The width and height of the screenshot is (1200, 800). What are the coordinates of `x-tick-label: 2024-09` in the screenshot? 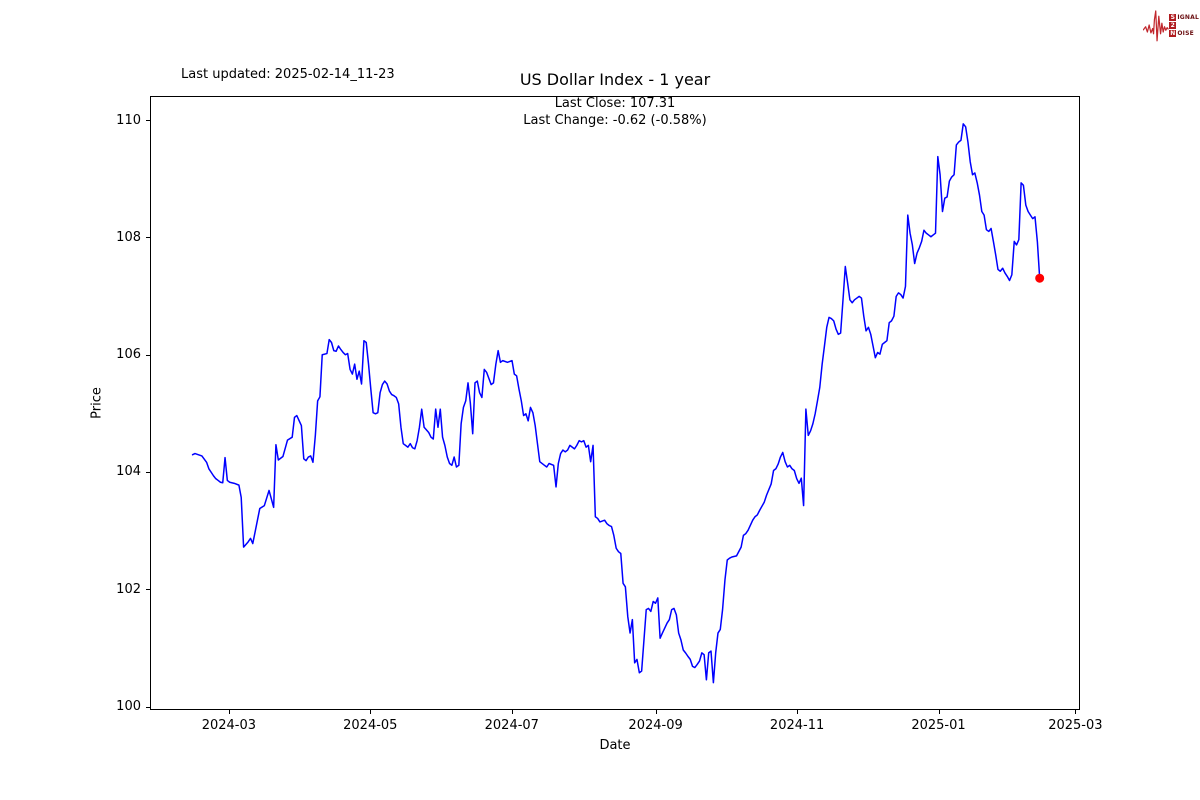 It's located at (655, 725).